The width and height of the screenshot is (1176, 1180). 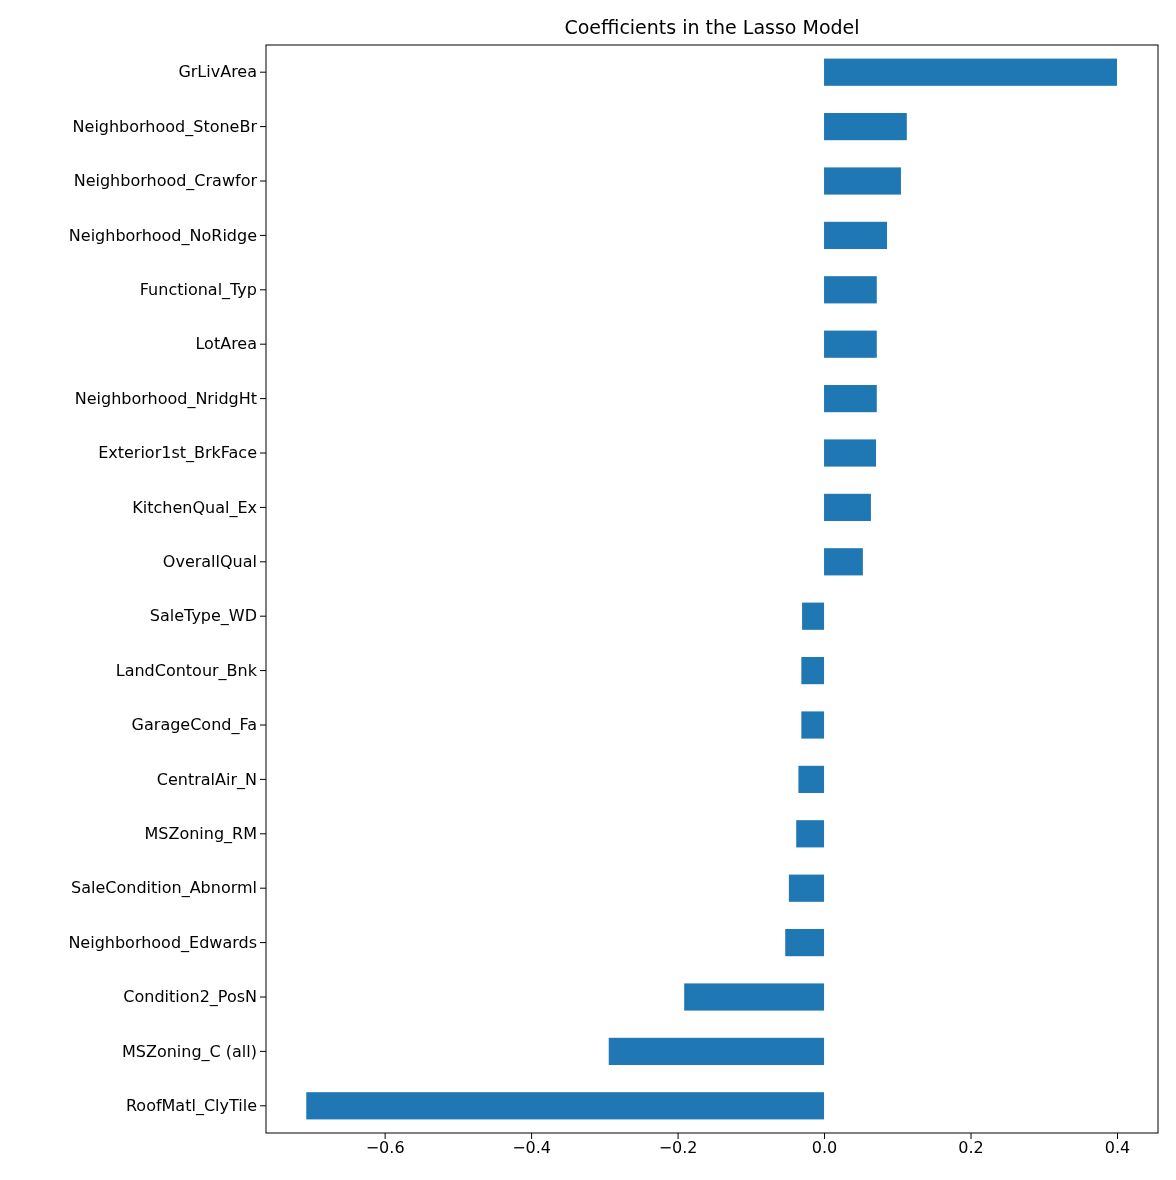 I want to click on y-tick-label: Exterior1st_BrkFace, so click(x=177, y=453).